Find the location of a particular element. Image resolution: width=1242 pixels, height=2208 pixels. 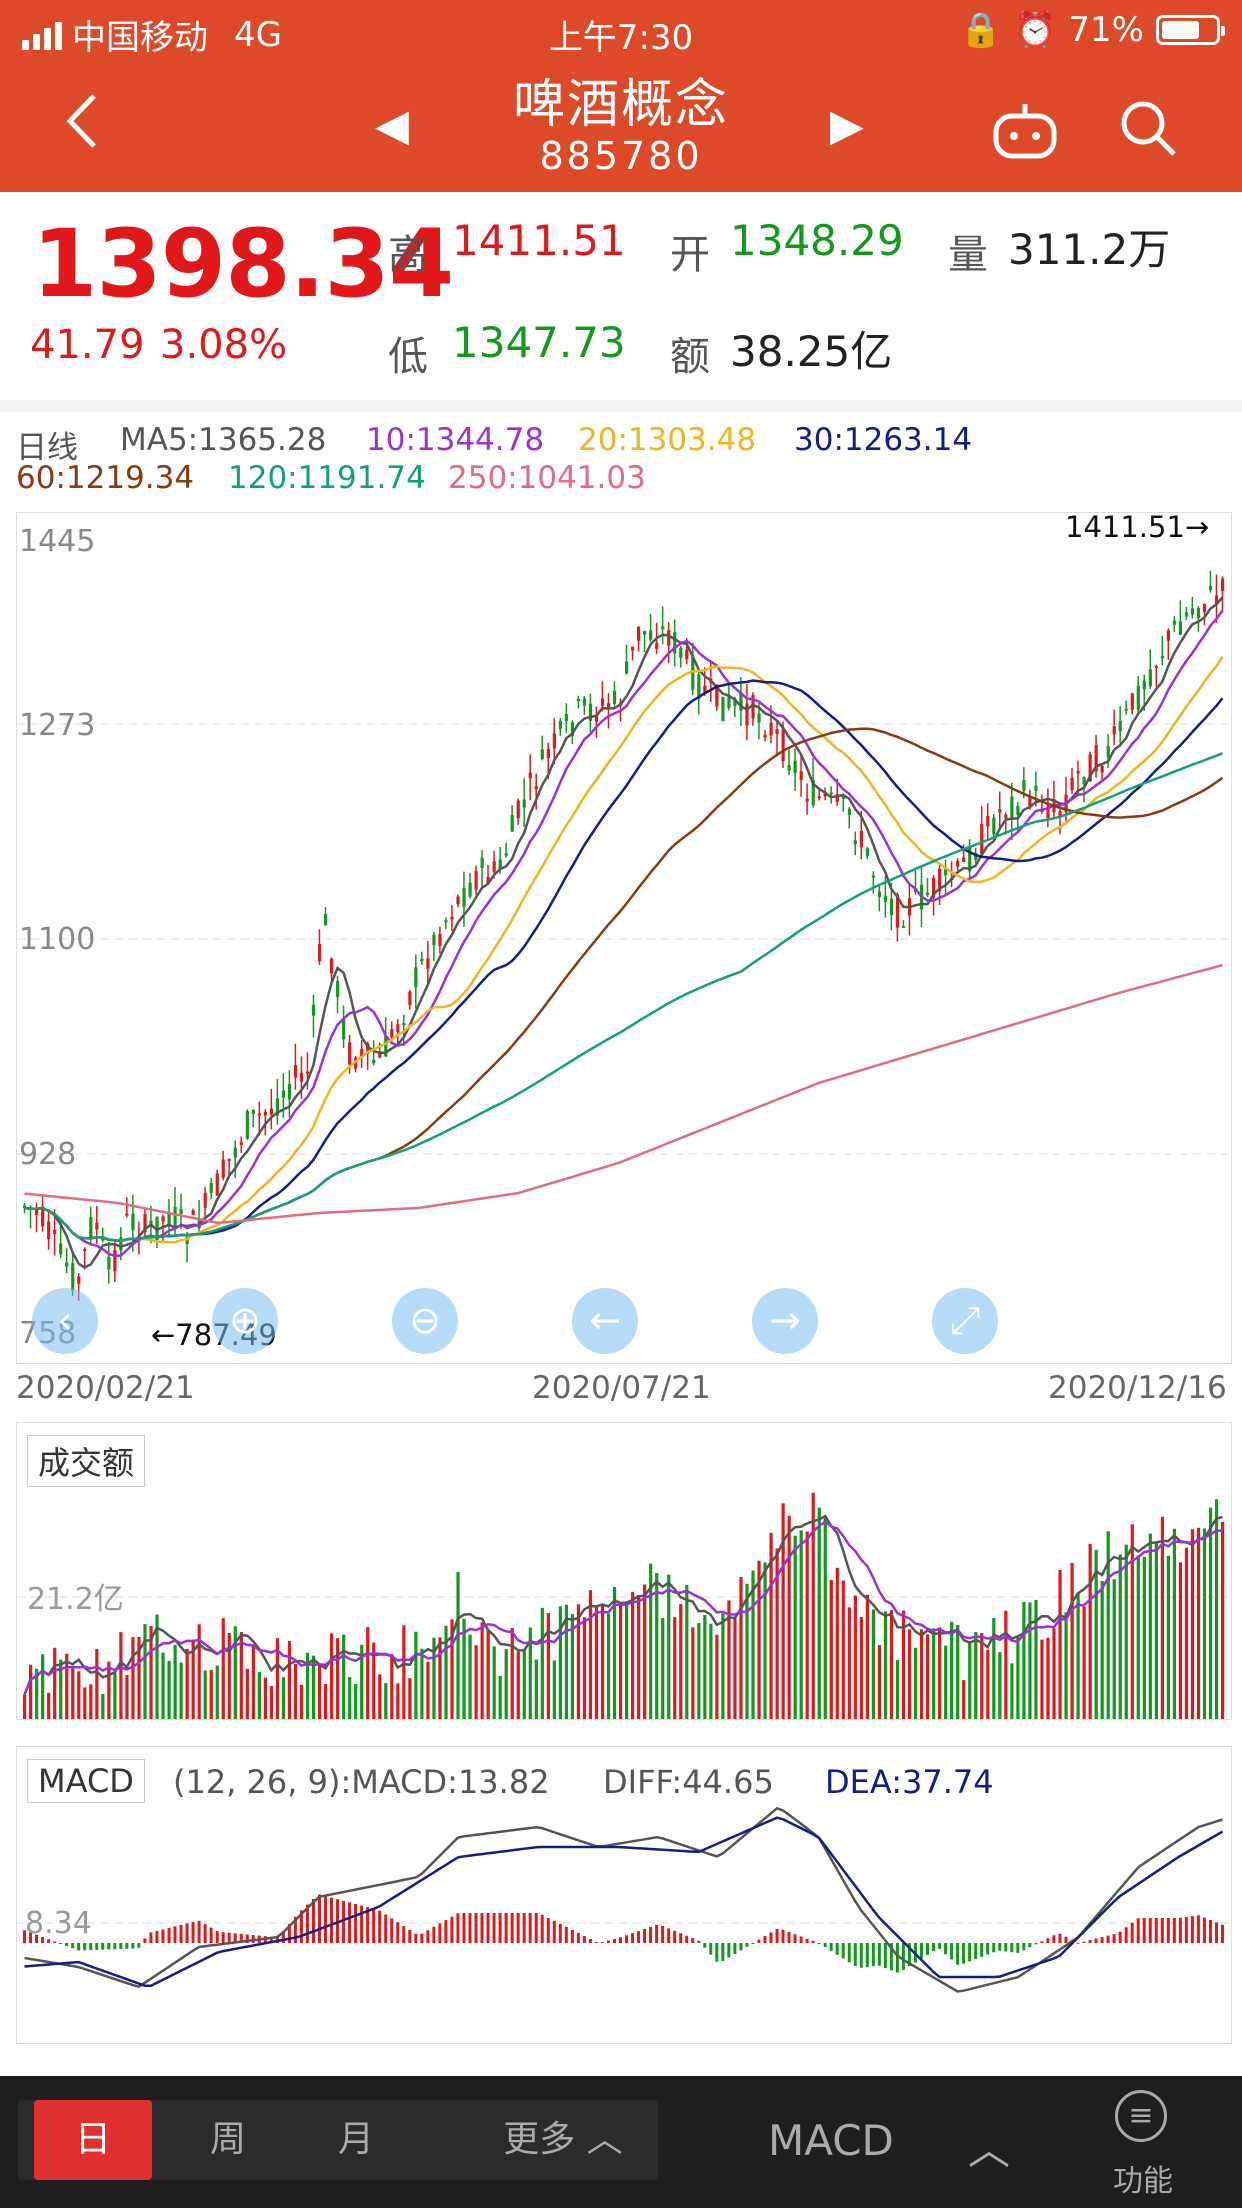

amount-chart: 21.2亿 成交额 is located at coordinates (624, 1571).